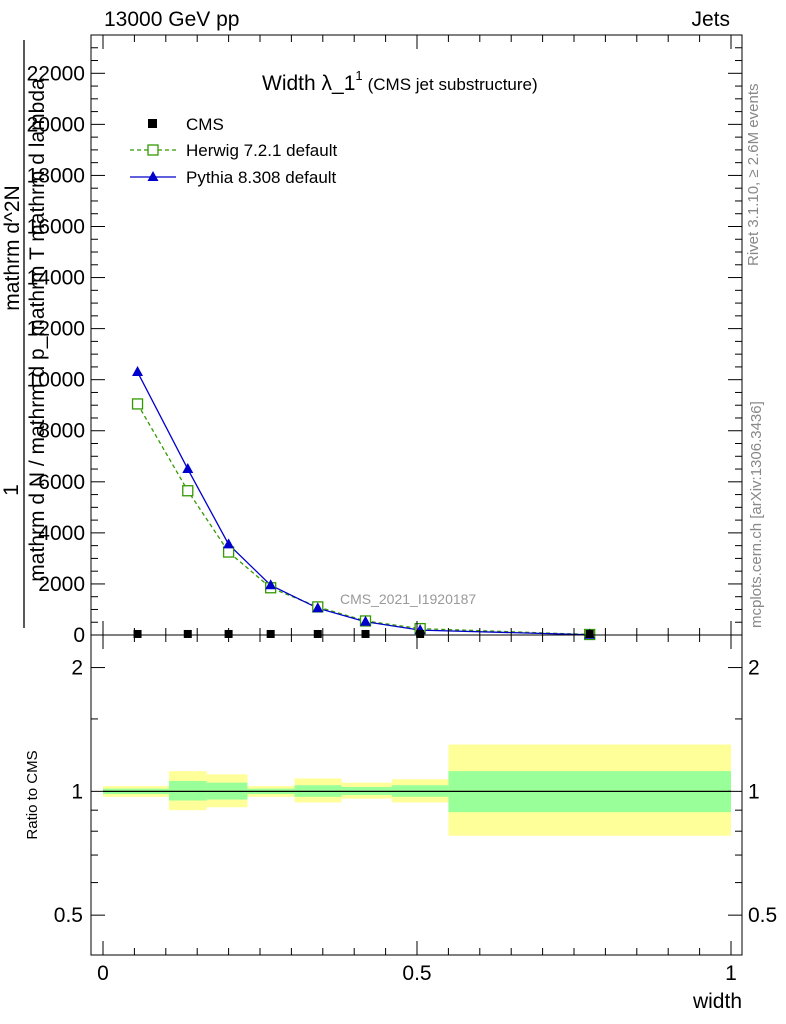 Image resolution: width=786 pixels, height=1024 pixels. What do you see at coordinates (205, 124) in the screenshot?
I see `legend-cms-label: CMS` at bounding box center [205, 124].